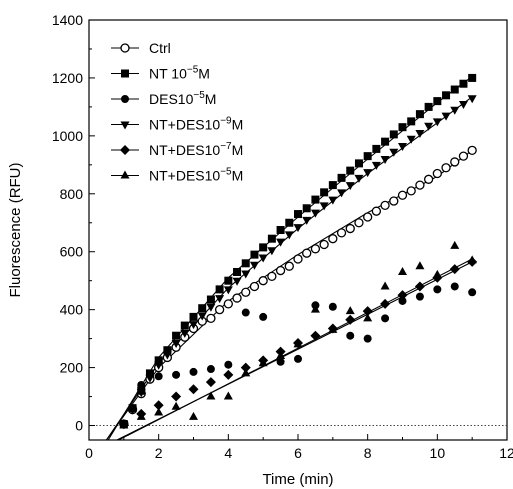 The width and height of the screenshot is (513, 489). What do you see at coordinates (196, 124) in the screenshot?
I see `legend-label: NT+DES10−9M` at bounding box center [196, 124].